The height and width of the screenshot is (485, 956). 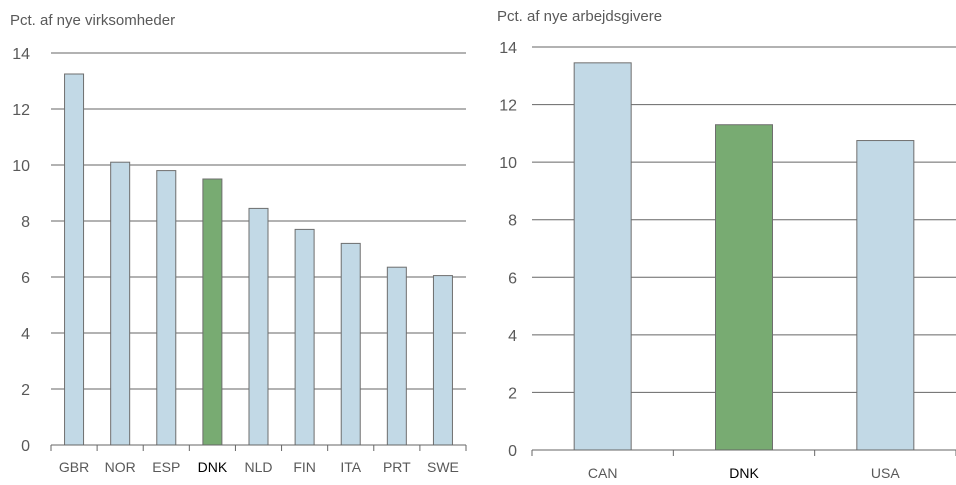 What do you see at coordinates (74, 259) in the screenshot?
I see `bar-gbr` at bounding box center [74, 259].